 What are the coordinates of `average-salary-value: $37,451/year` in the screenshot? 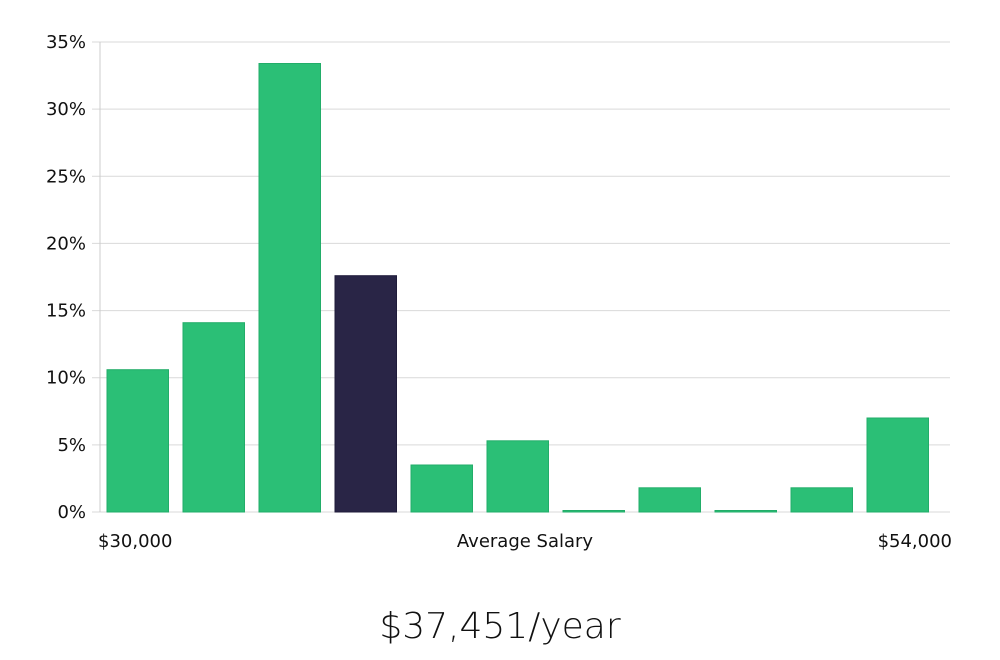 It's located at (500, 626).